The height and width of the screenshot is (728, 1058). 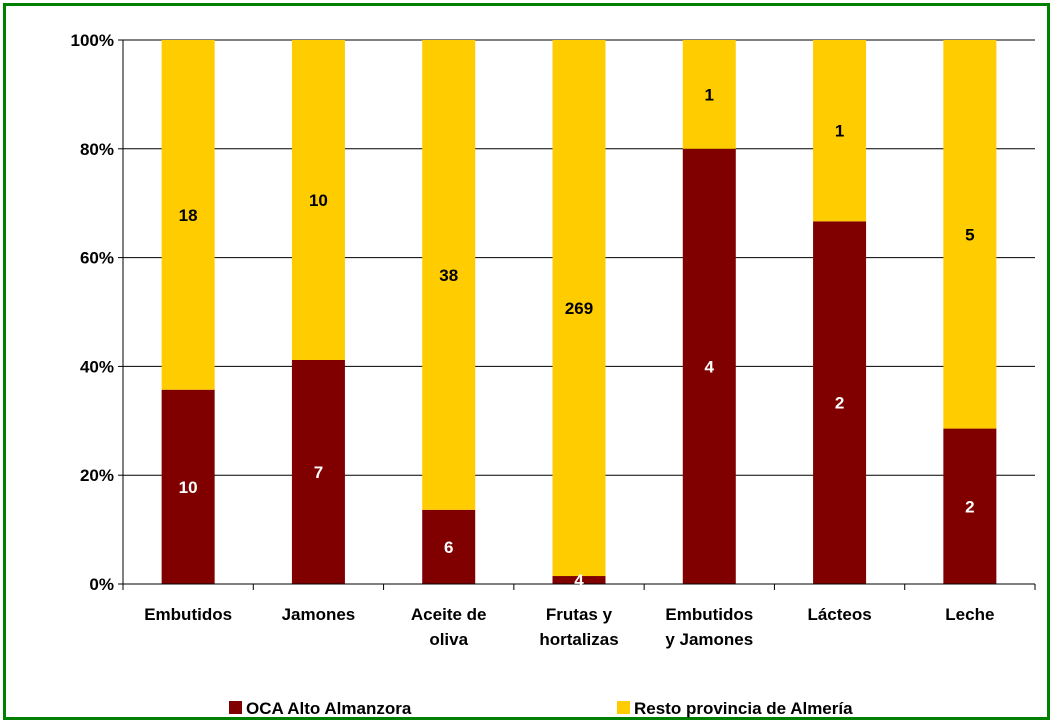 I want to click on category-label: Aceite de, so click(x=449, y=614).